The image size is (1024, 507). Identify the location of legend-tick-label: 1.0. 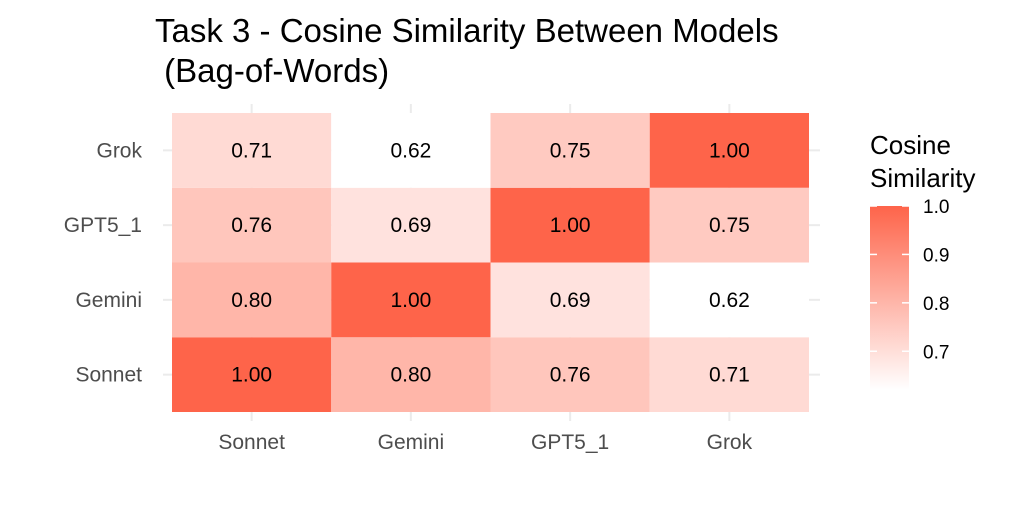
(936, 207).